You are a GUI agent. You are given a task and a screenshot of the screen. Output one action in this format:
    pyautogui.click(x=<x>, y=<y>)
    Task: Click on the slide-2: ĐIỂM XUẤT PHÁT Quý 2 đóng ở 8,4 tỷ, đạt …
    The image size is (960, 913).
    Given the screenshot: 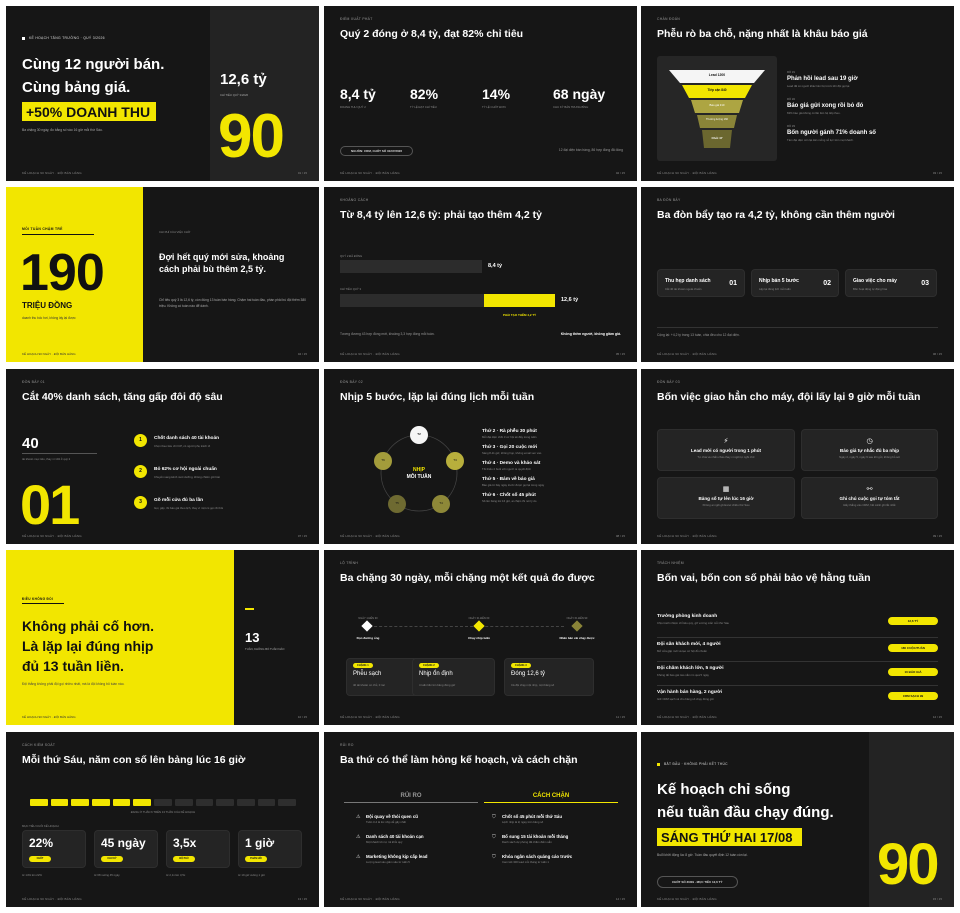 What is the action you would take?
    pyautogui.click(x=480, y=93)
    